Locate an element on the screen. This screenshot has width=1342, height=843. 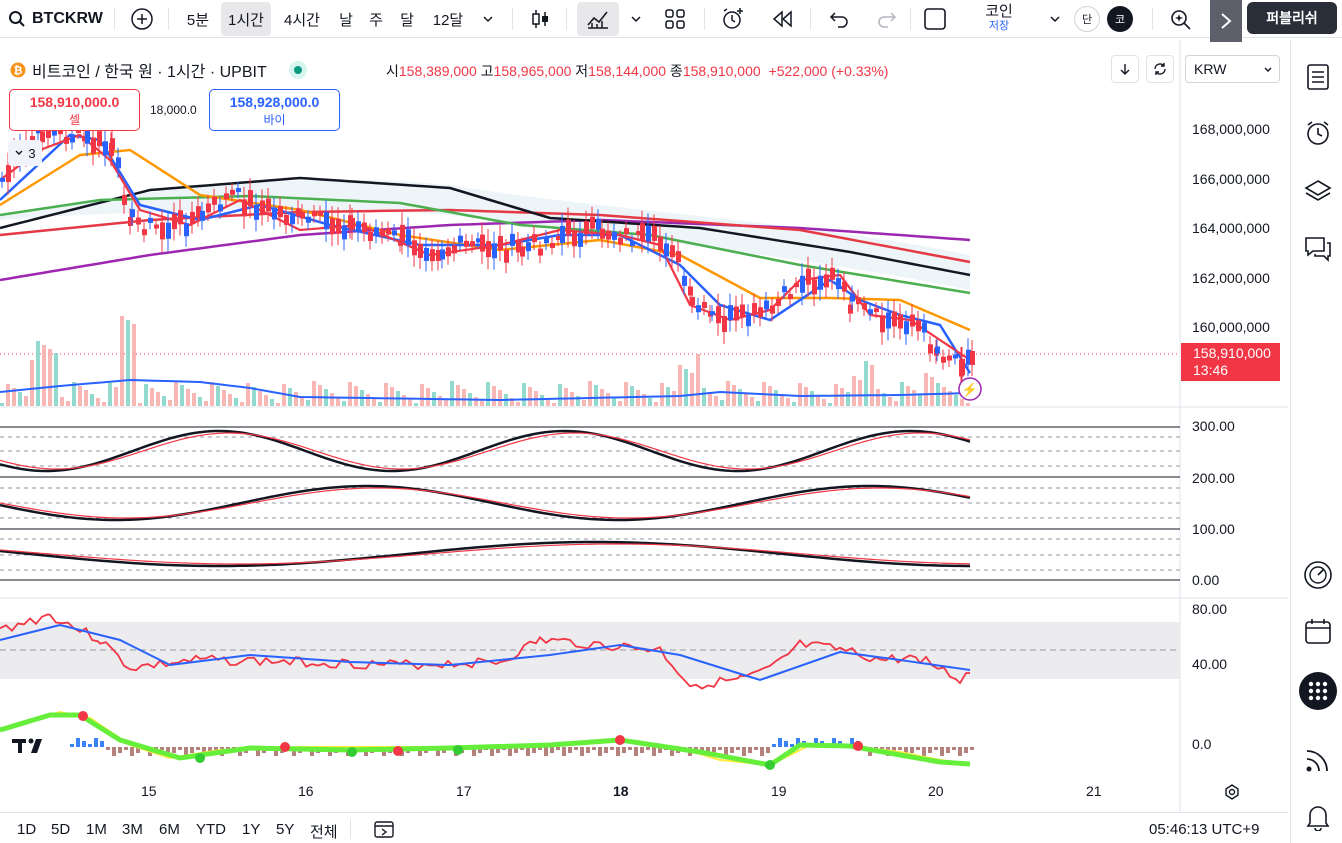
chats-button is located at coordinates (1318, 249).